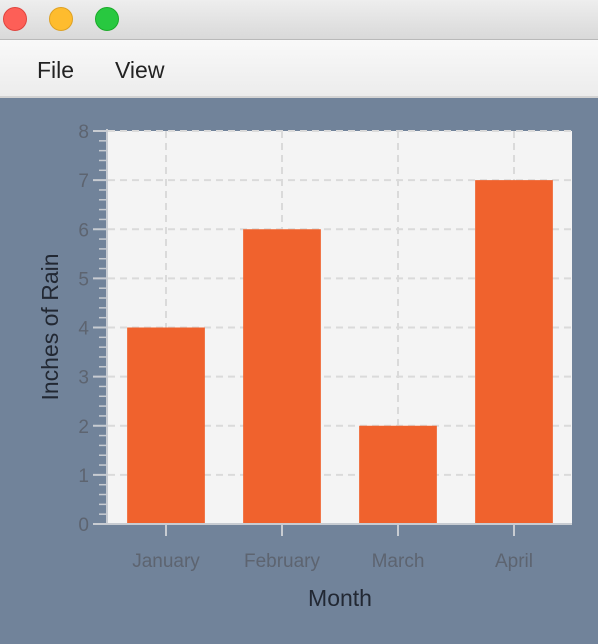 The image size is (598, 644). Describe the element at coordinates (398, 561) in the screenshot. I see `x-tick-label: March` at that location.